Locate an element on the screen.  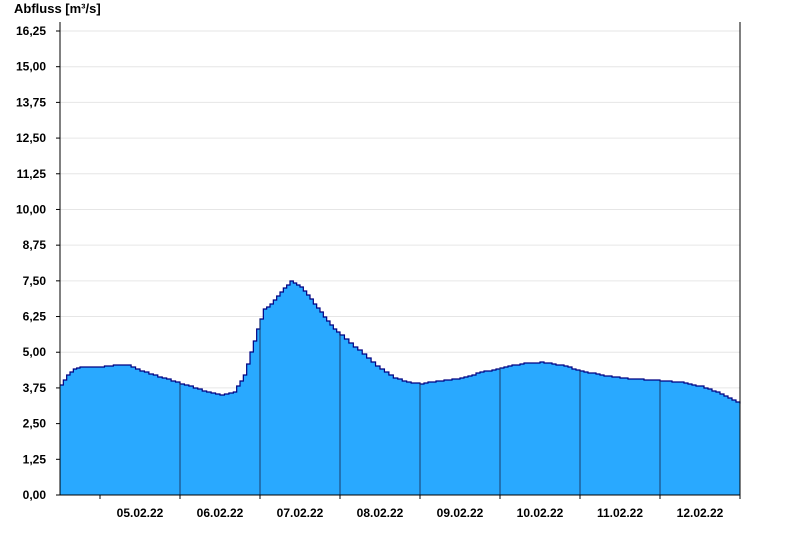
y-tick-label: 11,25 is located at coordinates (32, 174).